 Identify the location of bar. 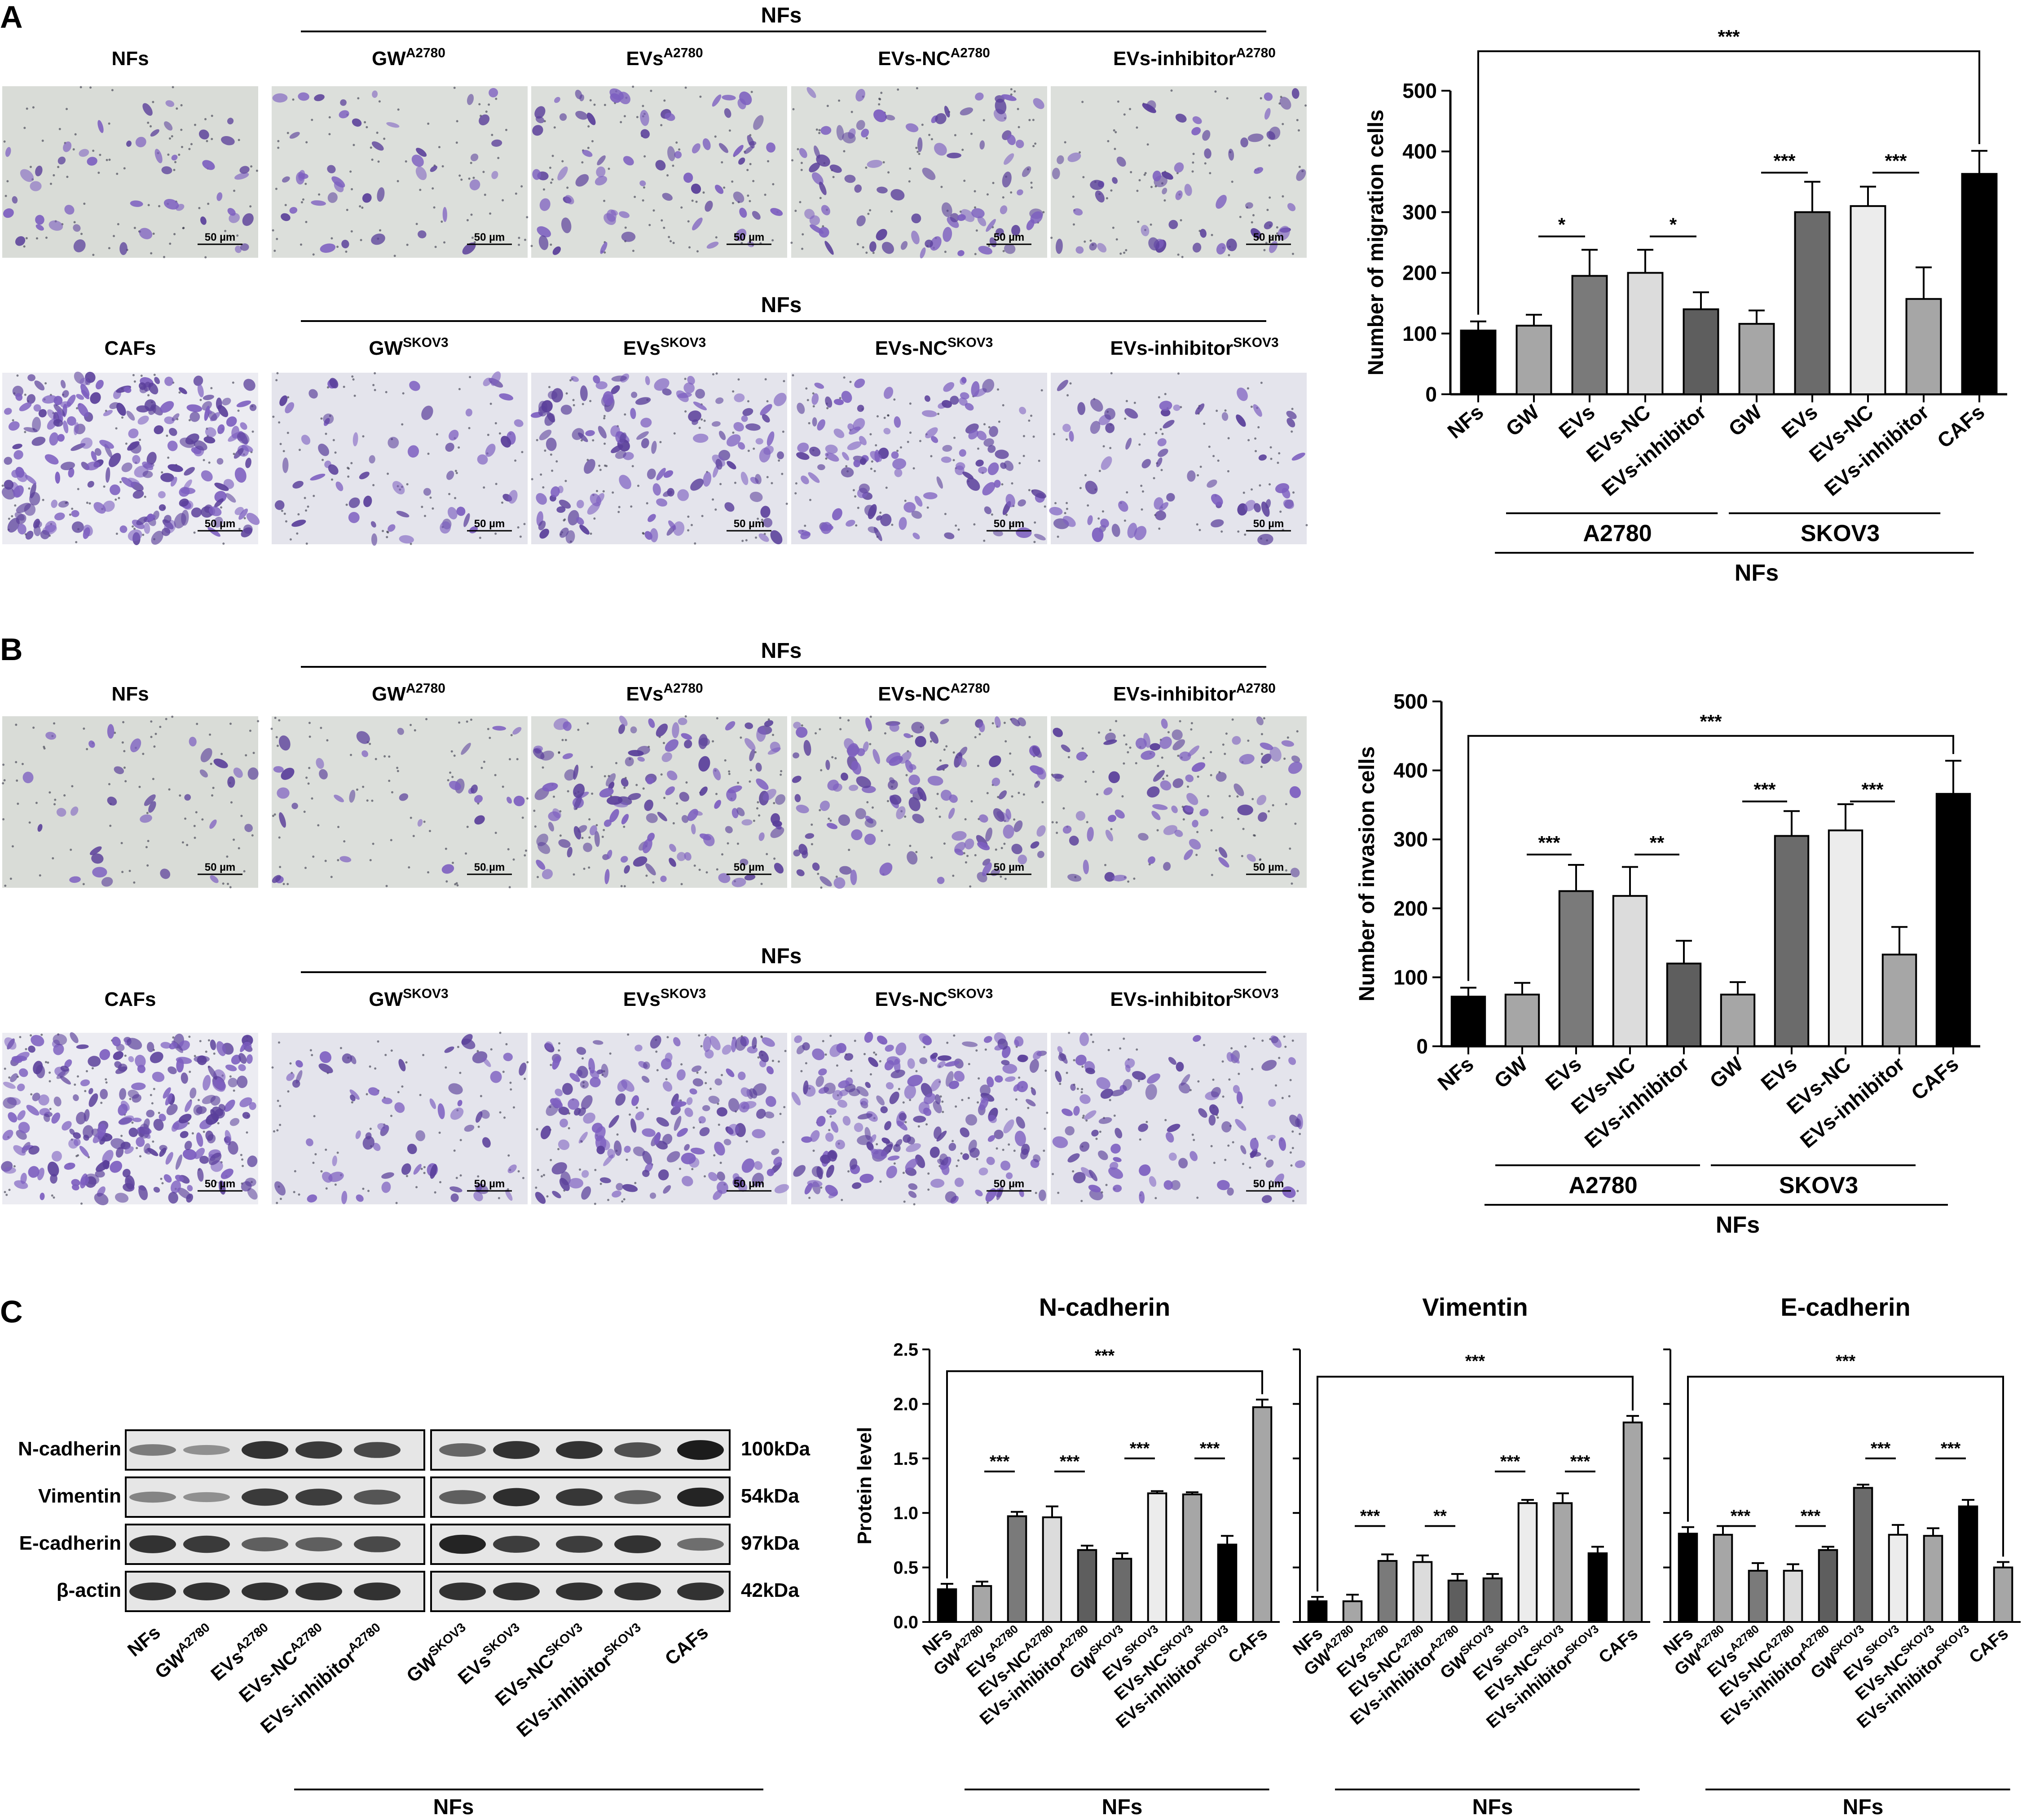
(1845, 938).